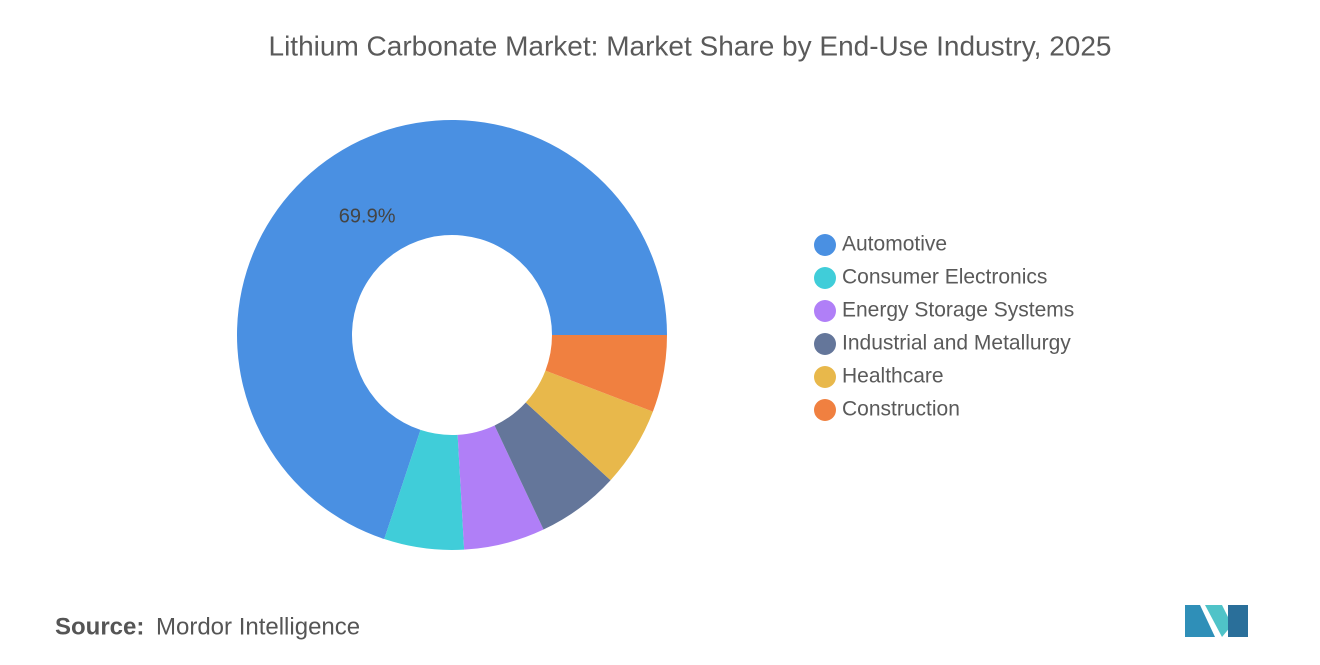 Image resolution: width=1320 pixels, height=665 pixels. What do you see at coordinates (956, 343) in the screenshot?
I see `legend-label: Industrial and Metallurgy` at bounding box center [956, 343].